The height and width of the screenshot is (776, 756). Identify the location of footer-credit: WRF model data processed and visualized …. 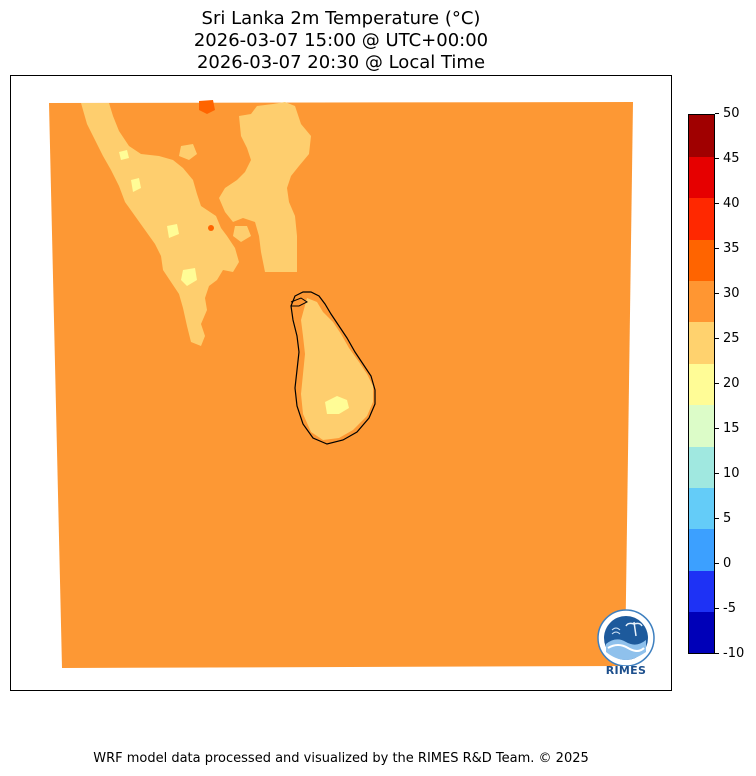
(341, 758).